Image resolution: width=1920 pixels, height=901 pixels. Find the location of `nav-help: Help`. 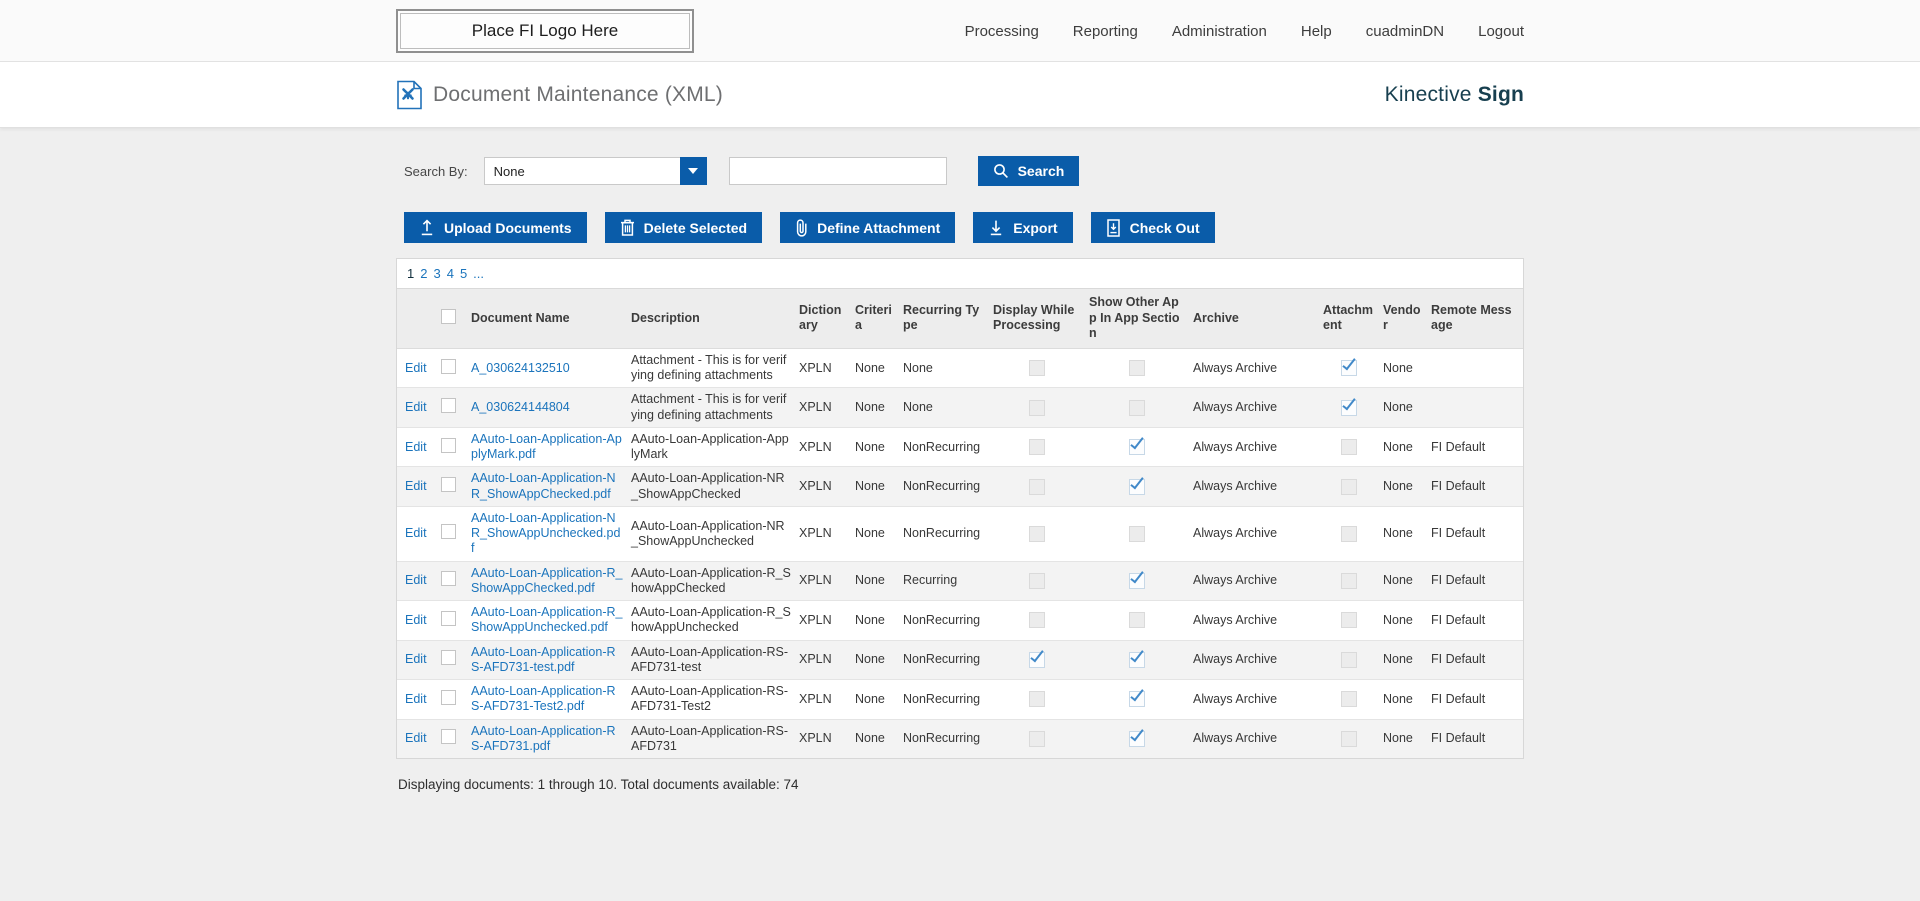

nav-help: Help is located at coordinates (1316, 31).